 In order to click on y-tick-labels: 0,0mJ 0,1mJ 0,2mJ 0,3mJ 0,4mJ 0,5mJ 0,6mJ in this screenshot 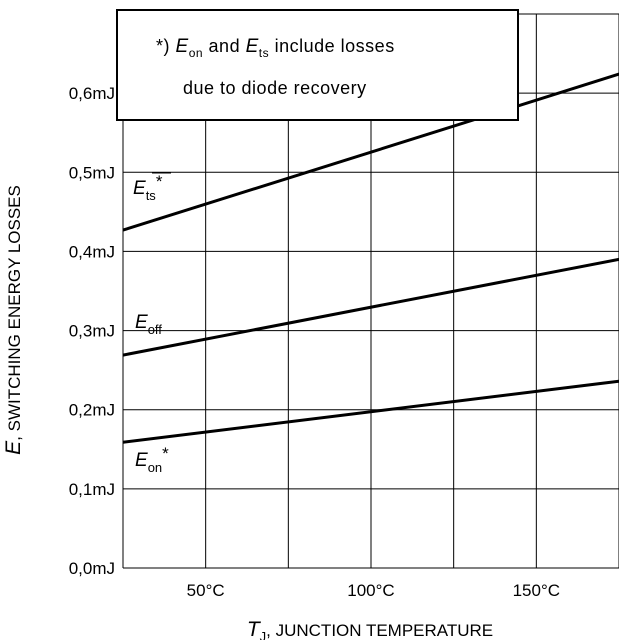, I will do `click(92, 331)`.